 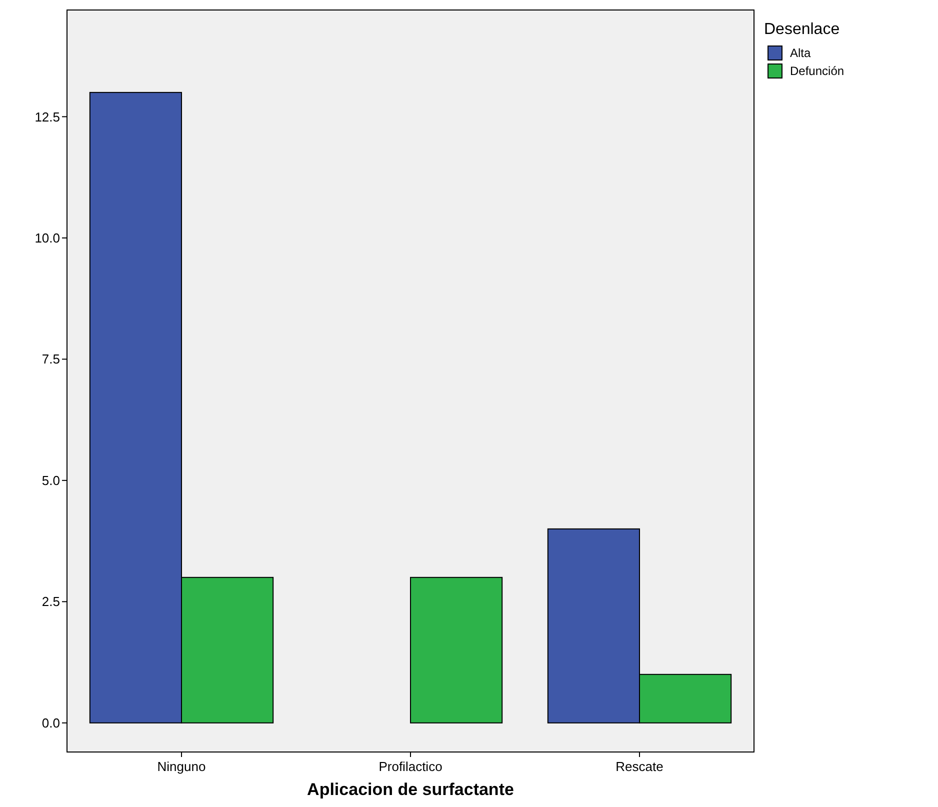 I want to click on y-tick-label: 0.0, so click(x=51, y=722).